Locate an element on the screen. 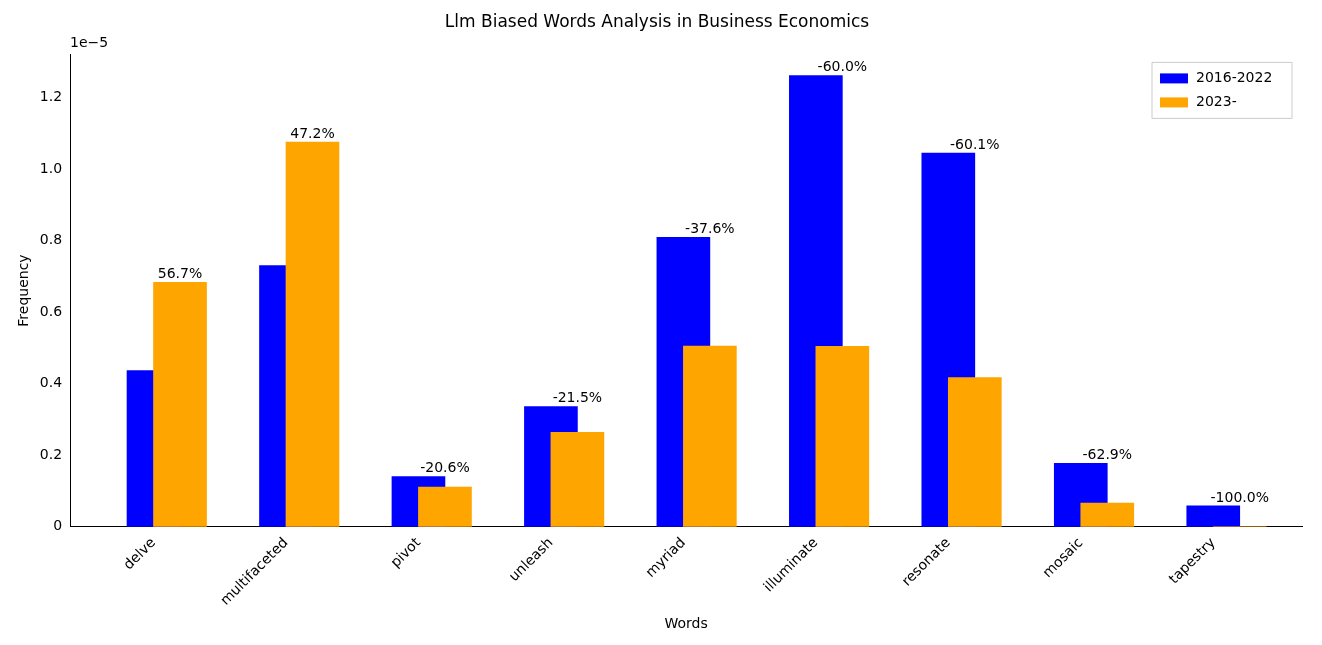 The width and height of the screenshot is (1322, 645). annotation: 56.7% is located at coordinates (180, 272).